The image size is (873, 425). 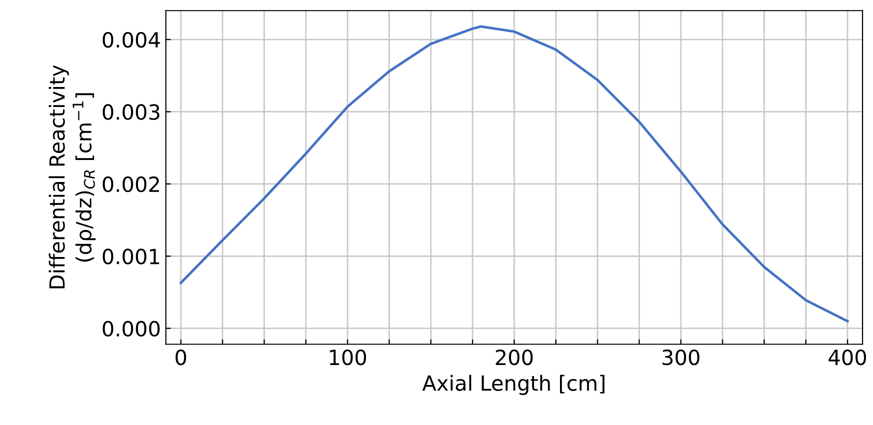 What do you see at coordinates (181, 357) in the screenshot?
I see `x-tick-label: 0` at bounding box center [181, 357].